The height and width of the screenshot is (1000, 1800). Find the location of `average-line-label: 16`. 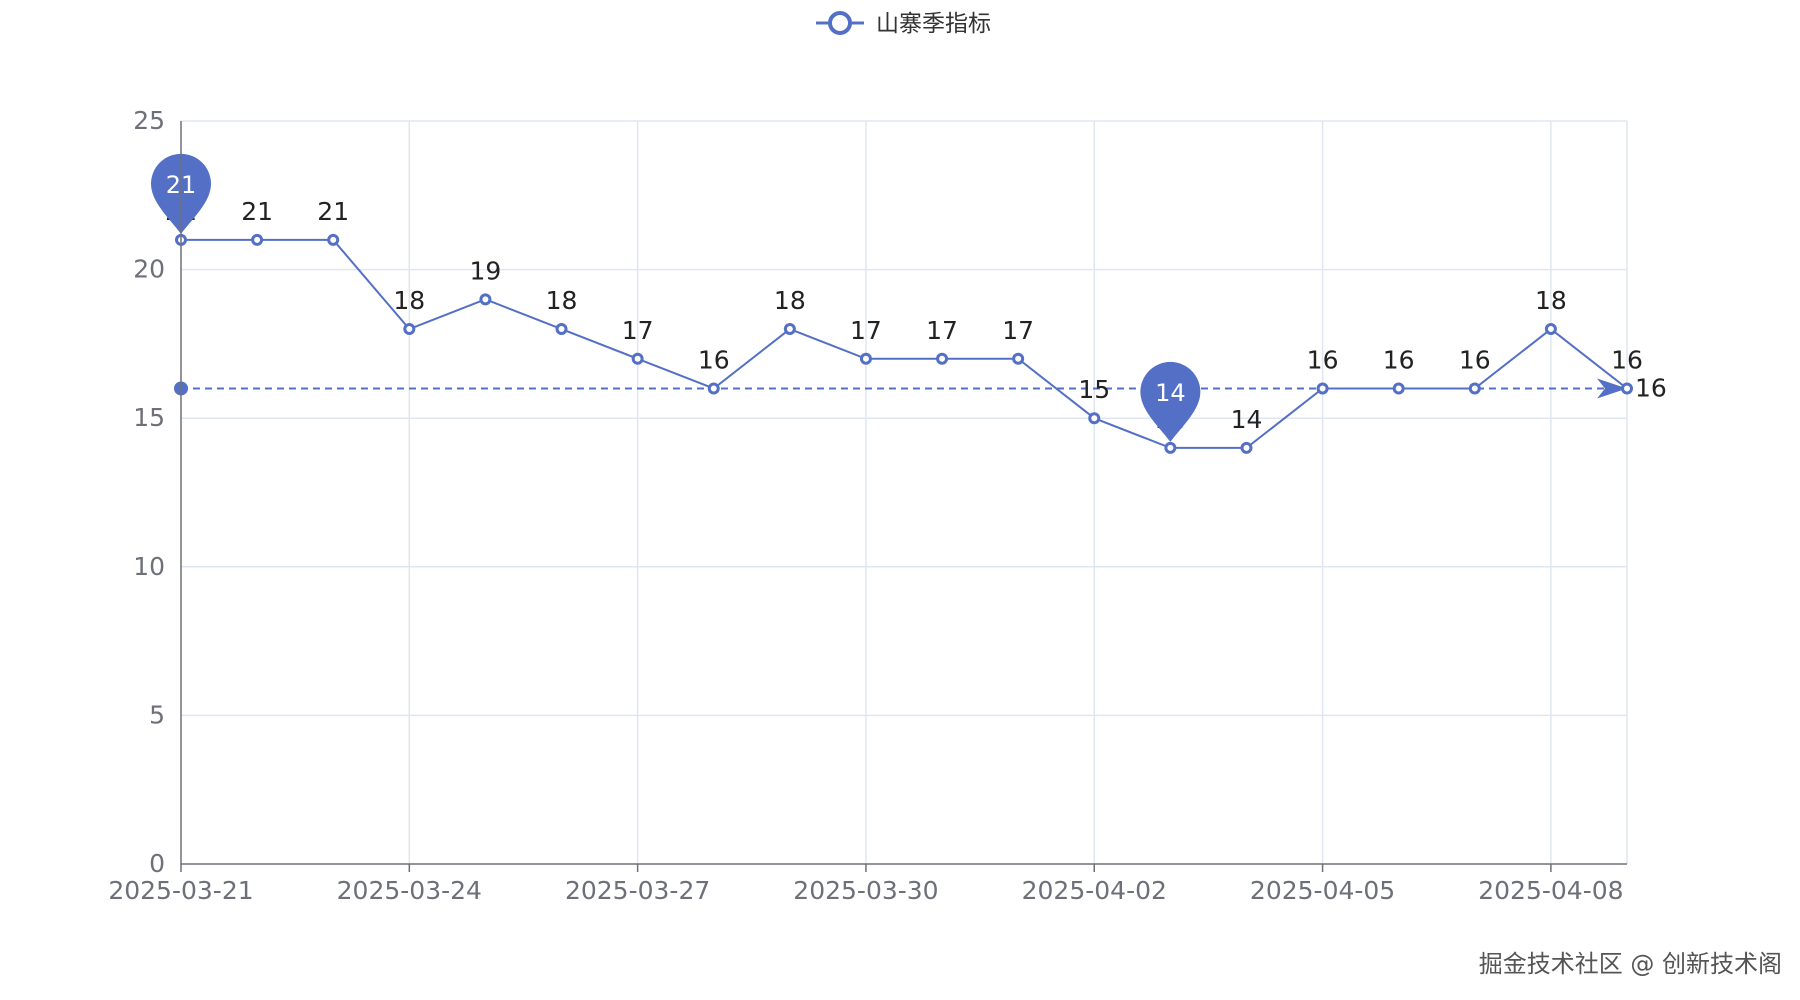

average-line-label: 16 is located at coordinates (1651, 387).